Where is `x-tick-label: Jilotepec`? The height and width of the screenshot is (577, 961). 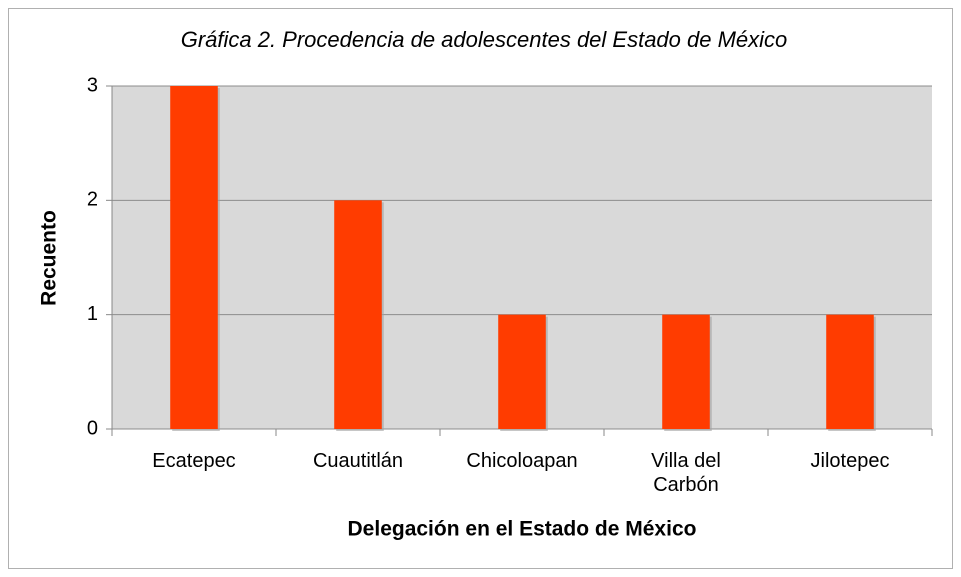
x-tick-label: Jilotepec is located at coordinates (850, 461).